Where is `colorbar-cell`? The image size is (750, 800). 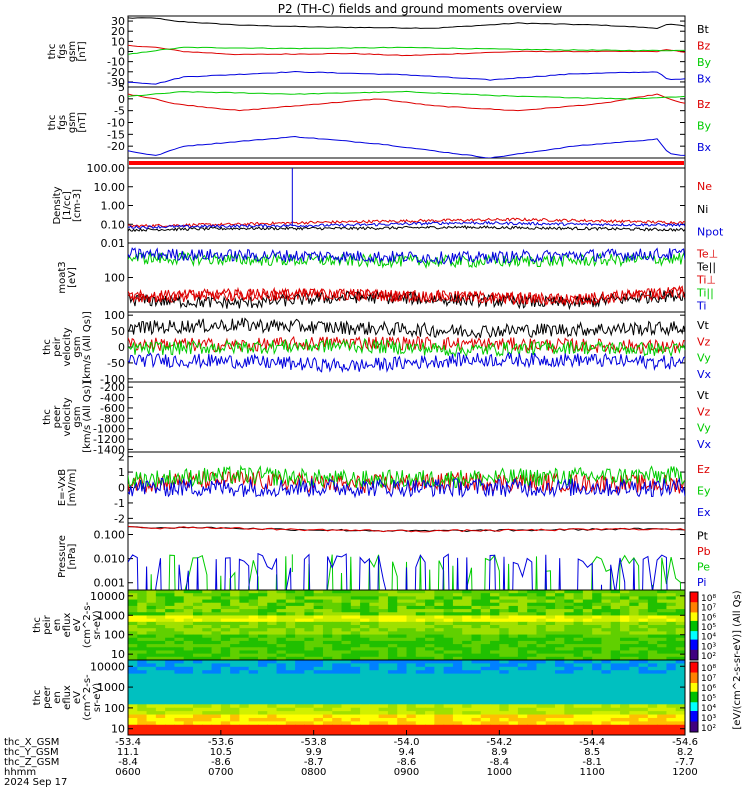 colorbar-cell is located at coordinates (694, 623).